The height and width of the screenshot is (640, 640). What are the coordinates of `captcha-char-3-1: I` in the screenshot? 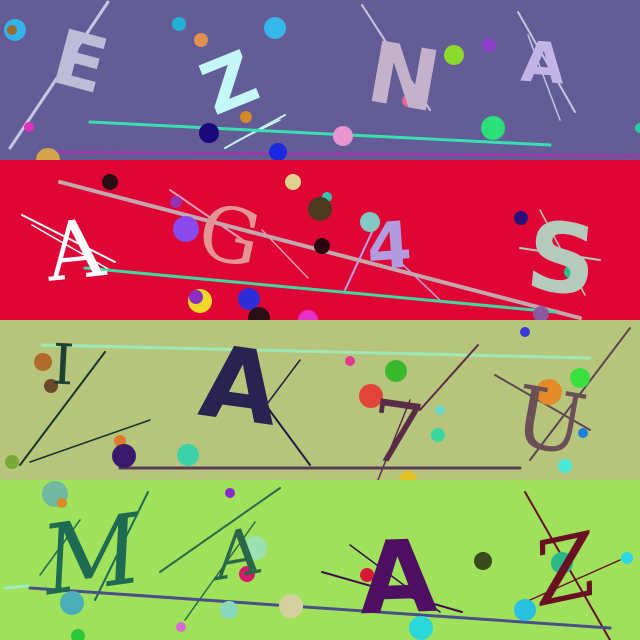 It's located at (62, 365).